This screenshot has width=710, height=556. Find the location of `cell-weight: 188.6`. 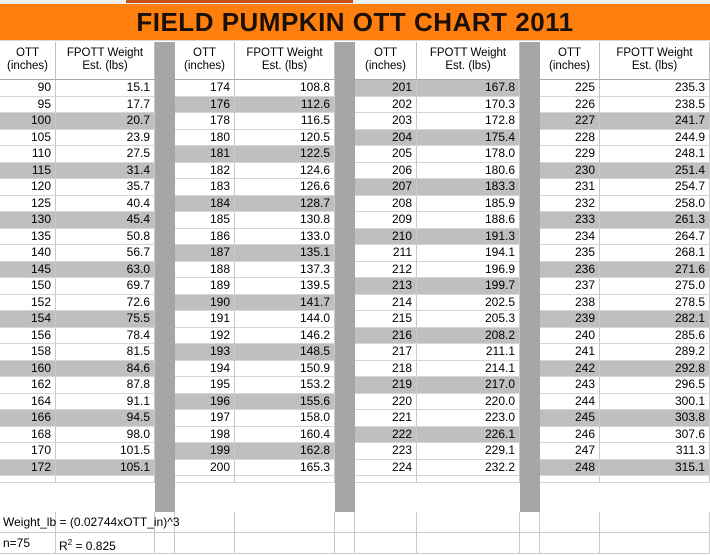

cell-weight: 188.6 is located at coordinates (468, 220).